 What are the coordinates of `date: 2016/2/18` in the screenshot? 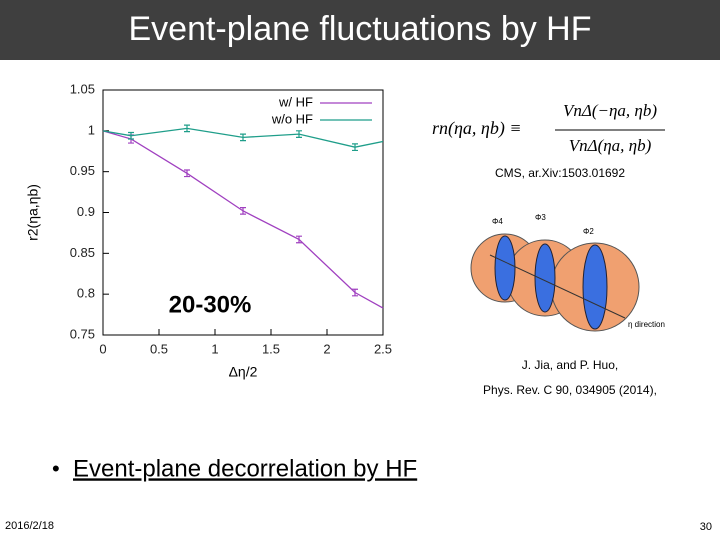 It's located at (29, 526).